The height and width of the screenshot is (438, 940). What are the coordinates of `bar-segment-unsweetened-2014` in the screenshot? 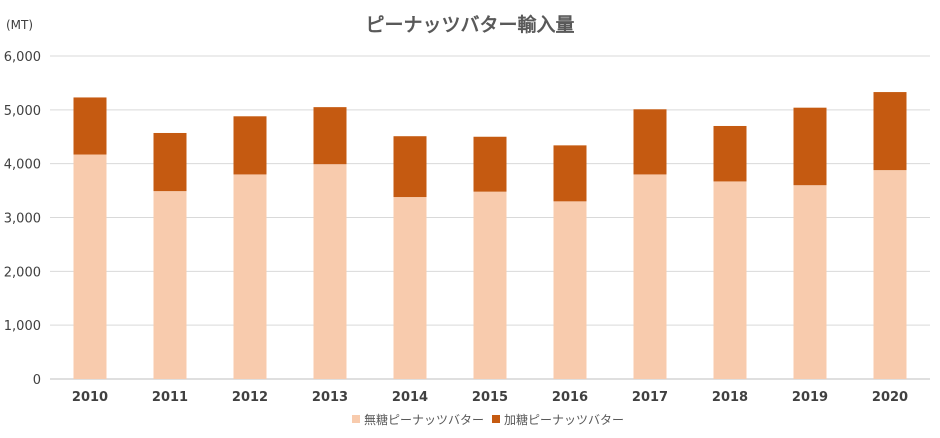 It's located at (410, 288).